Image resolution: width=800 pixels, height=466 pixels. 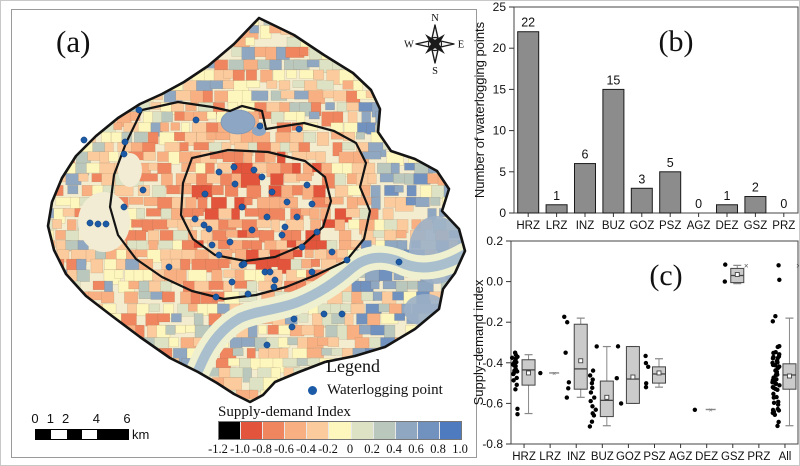 What do you see at coordinates (435, 18) in the screenshot?
I see `compass-n-label: N` at bounding box center [435, 18].